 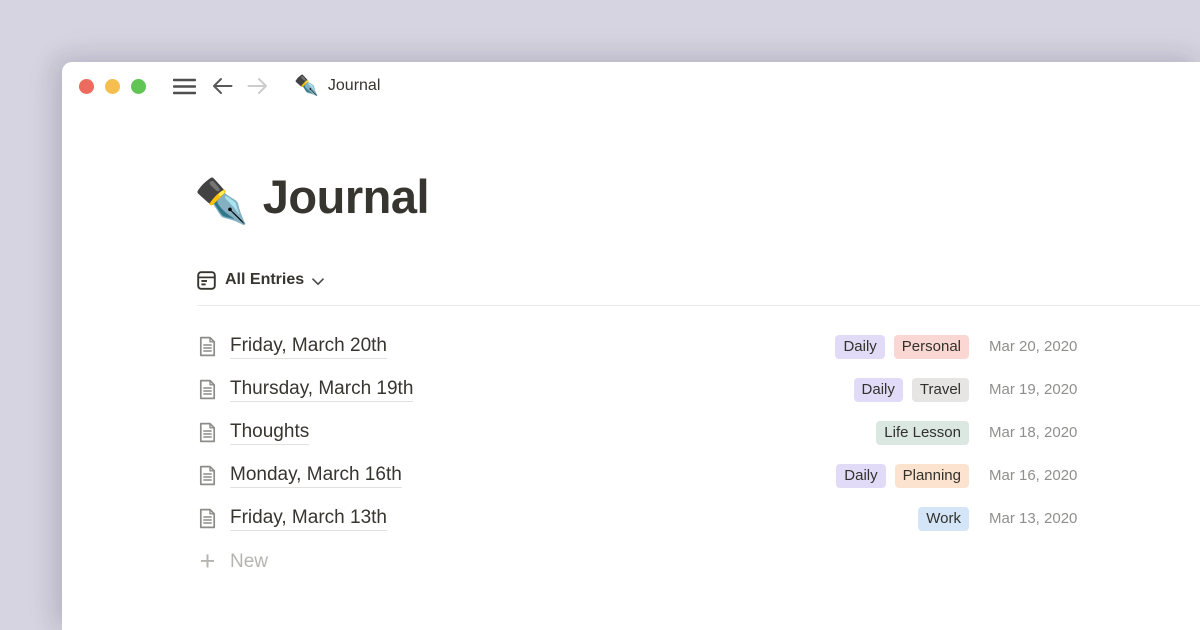 I want to click on entry-row: Friday, March 13th Work Mar 13, 2020, so click(x=641, y=518).